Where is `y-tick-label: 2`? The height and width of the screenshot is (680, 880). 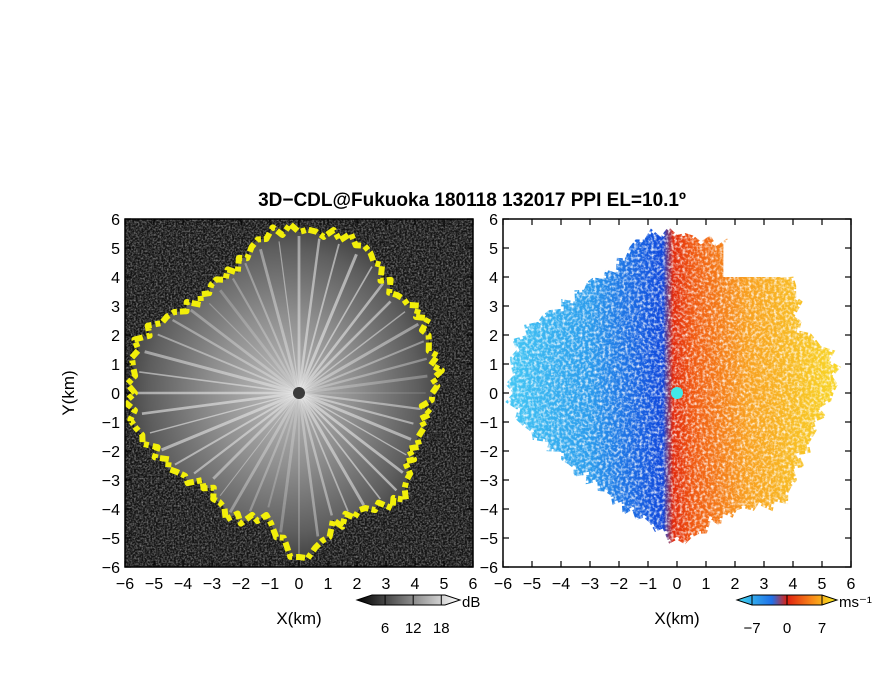 y-tick-label: 2 is located at coordinates (493, 336).